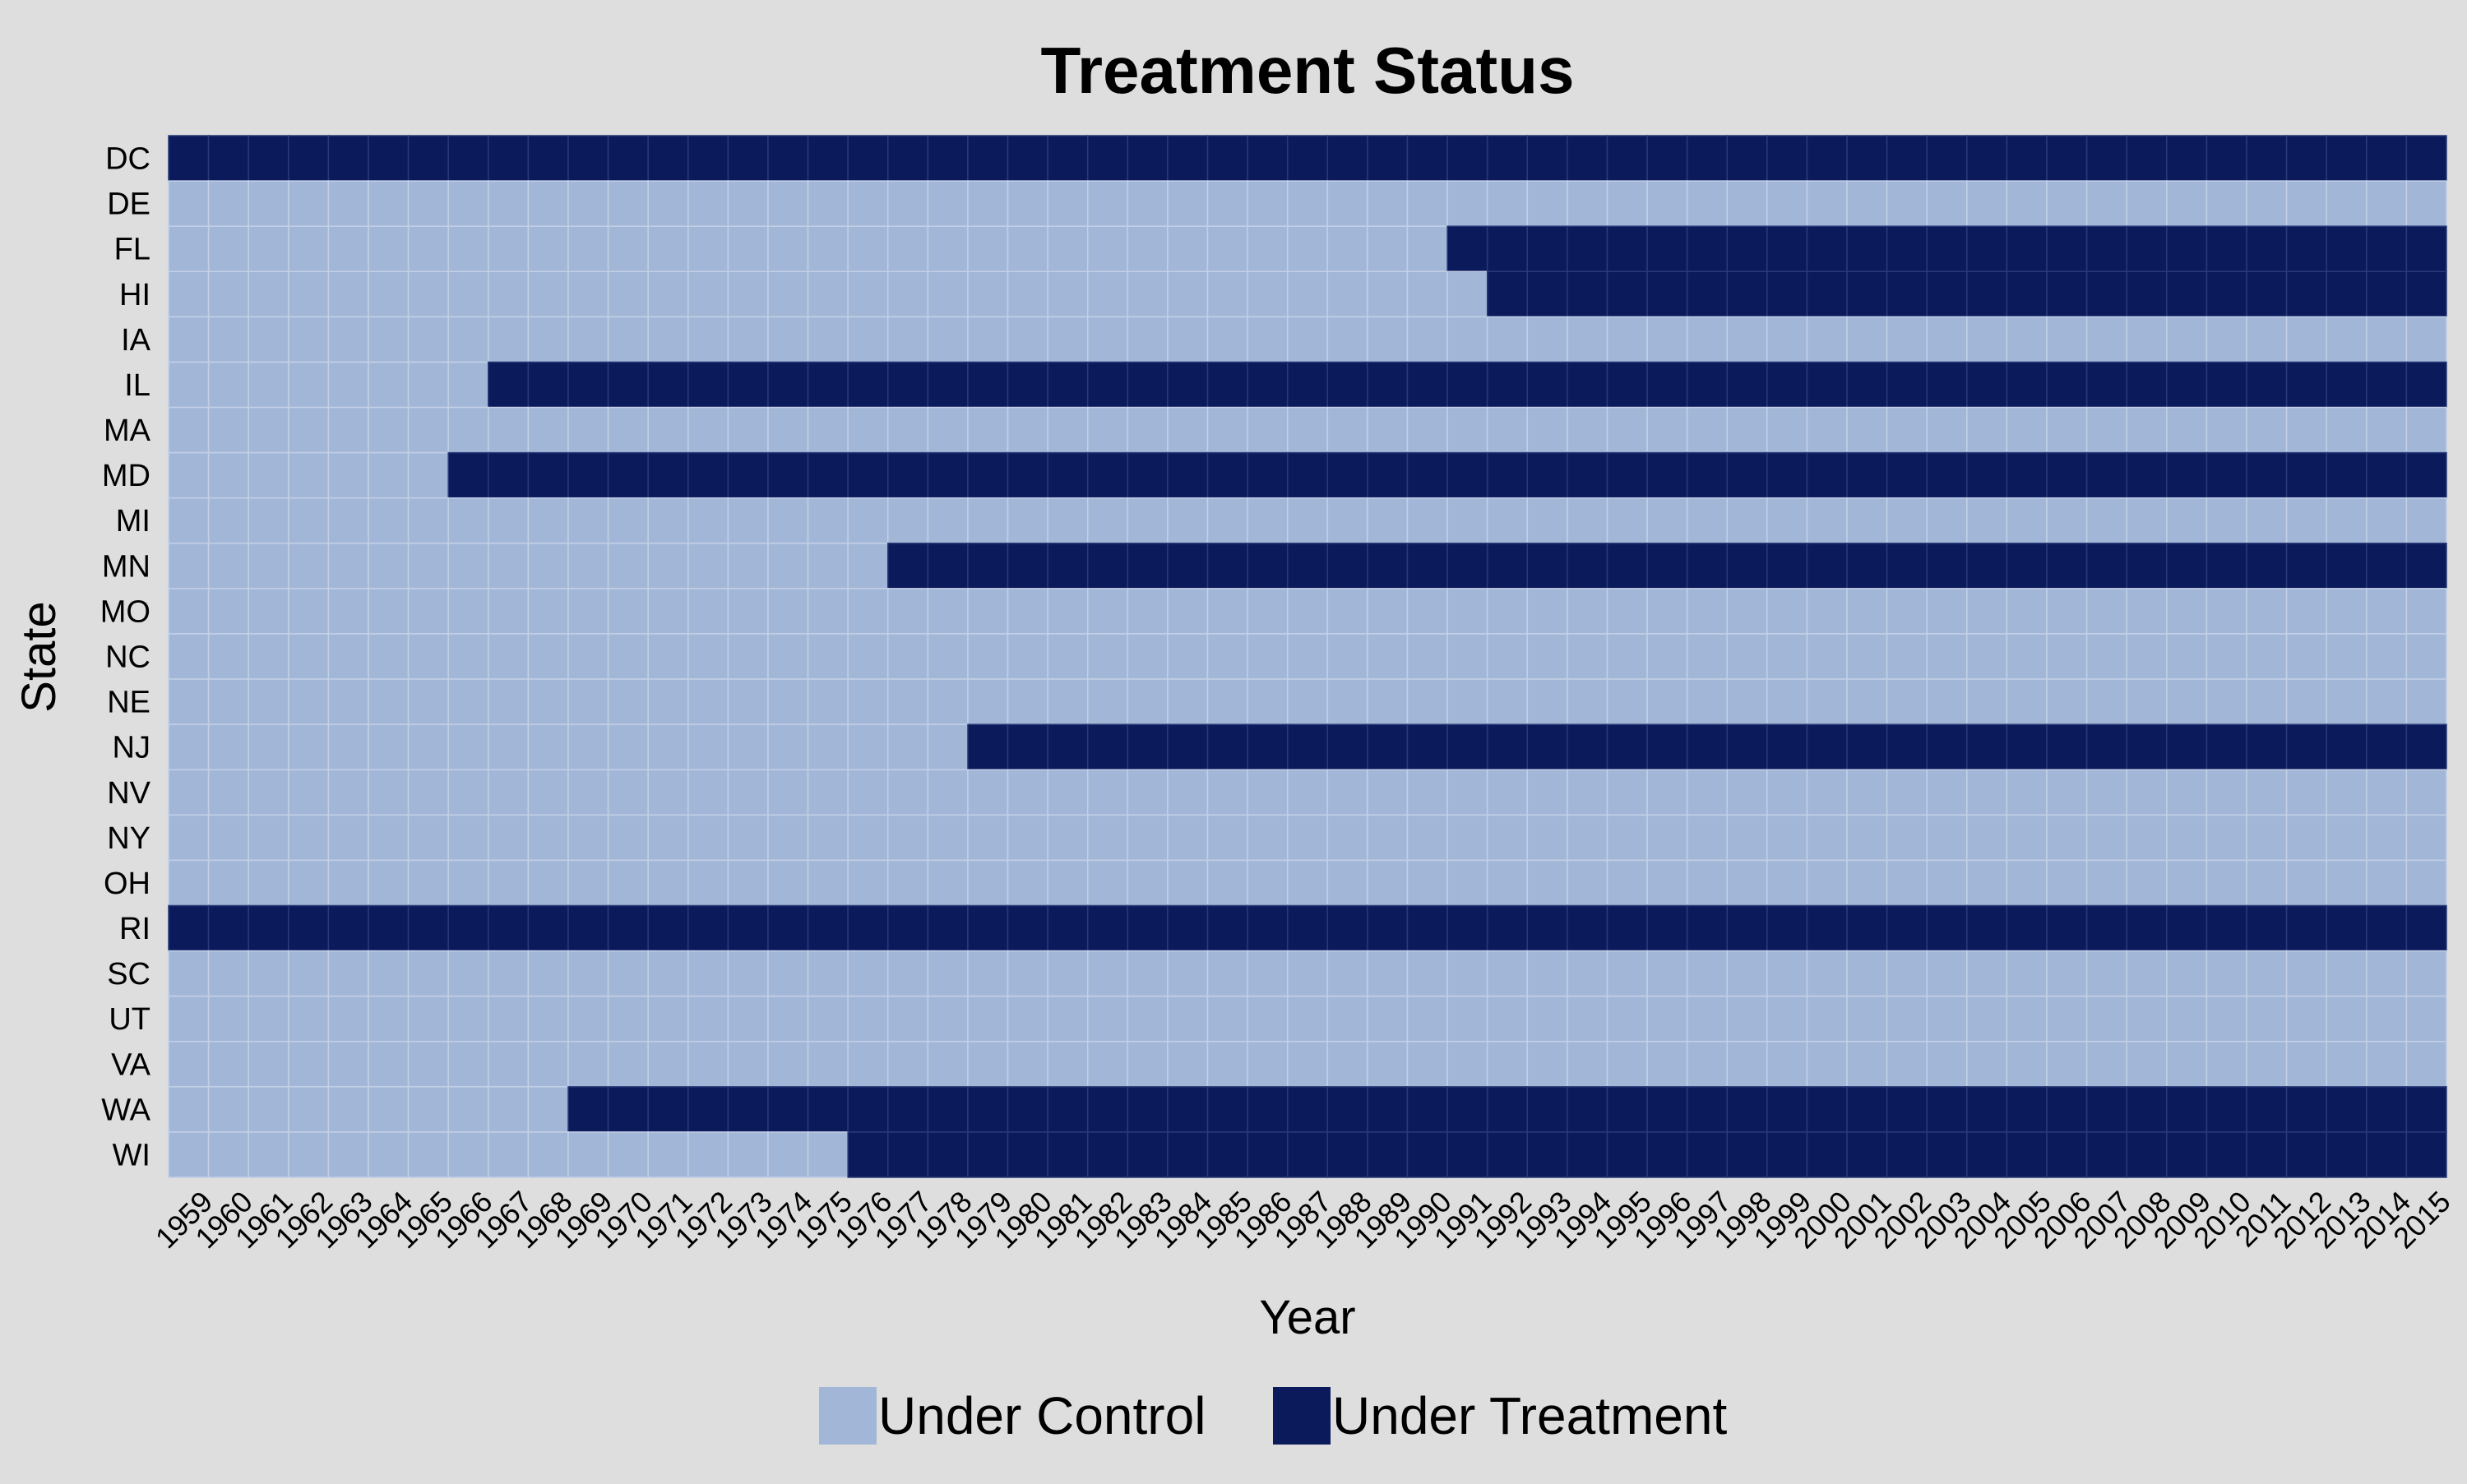 The width and height of the screenshot is (2467, 1484). I want to click on cell-mo-1976, so click(868, 611).